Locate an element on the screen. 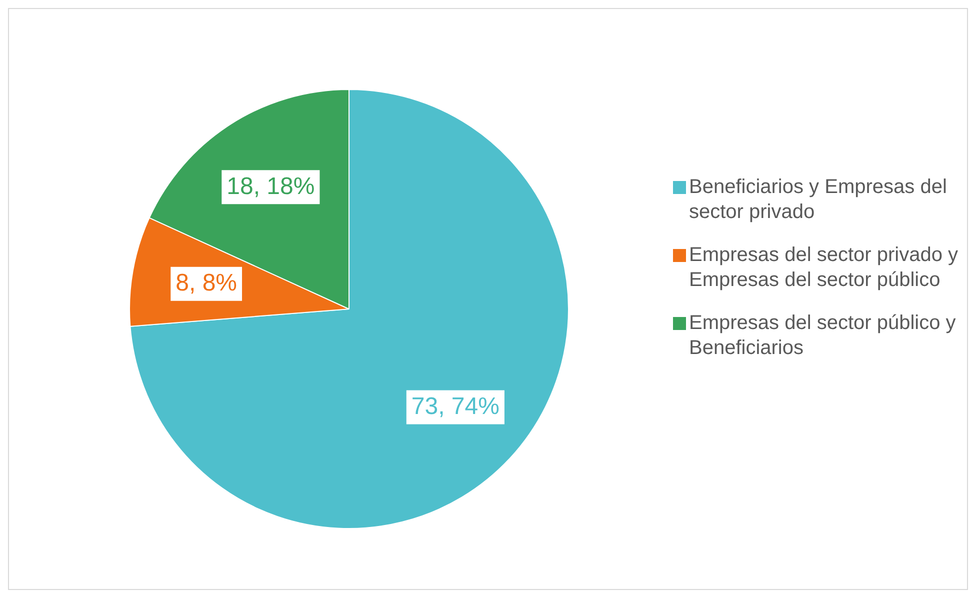 The image size is (976, 600). data-label: 8, 8% is located at coordinates (207, 282).